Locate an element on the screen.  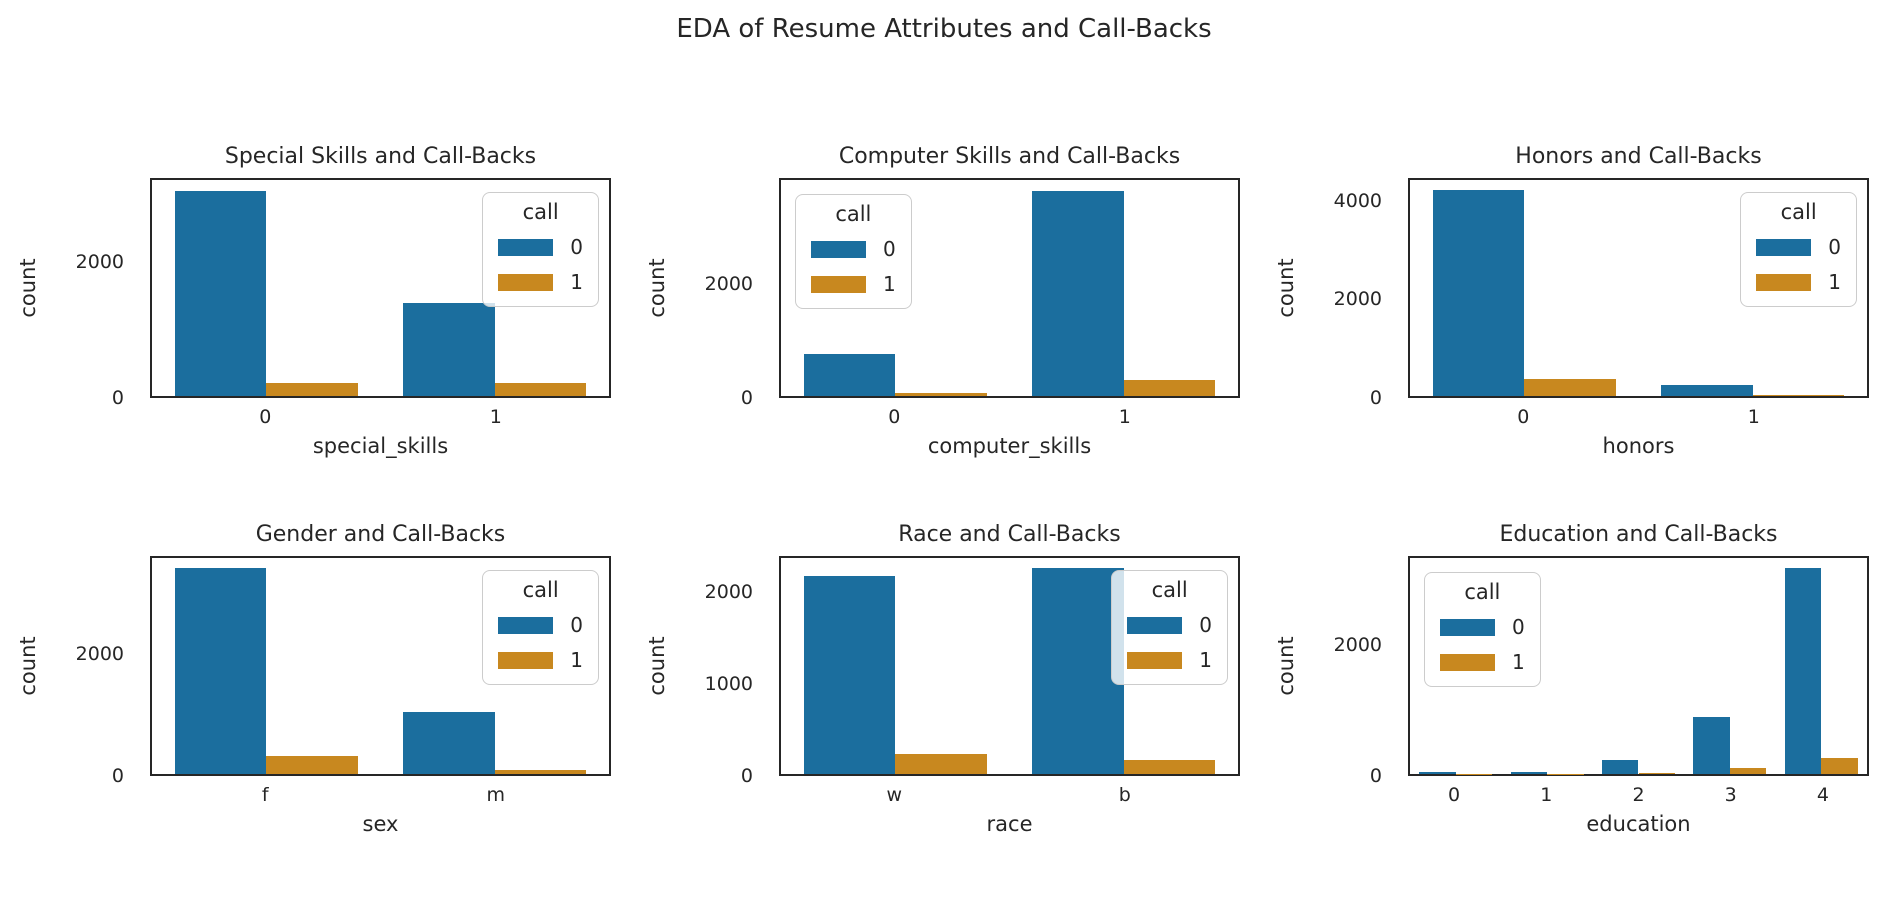
plot-body: count 0 2000 4000 call 0 1 is located at coordinates (1568, 293).